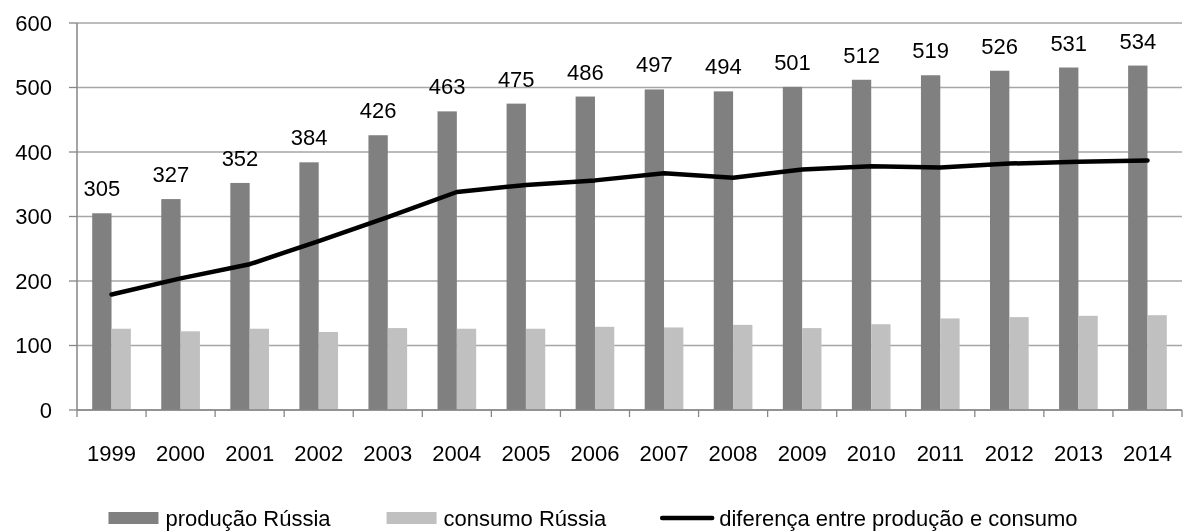  What do you see at coordinates (861, 55) in the screenshot?
I see `data-label: 512` at bounding box center [861, 55].